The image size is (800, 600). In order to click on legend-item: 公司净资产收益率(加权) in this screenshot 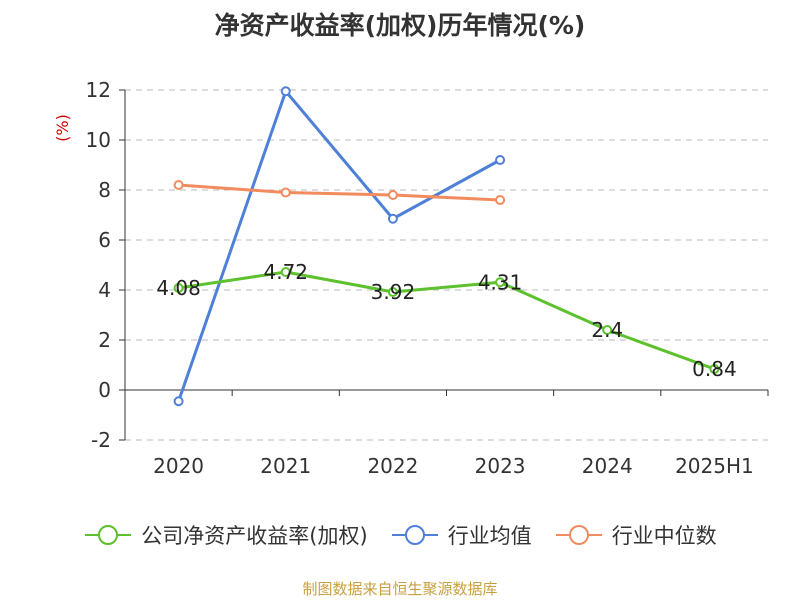, I will do `click(225, 535)`.